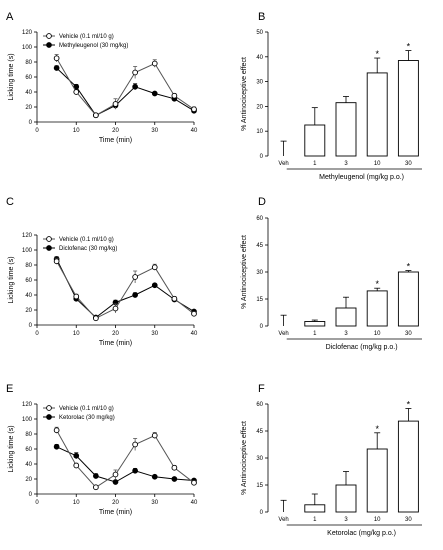  I want to click on y-axis-label: % Antinociceptive effect, so click(244, 272).